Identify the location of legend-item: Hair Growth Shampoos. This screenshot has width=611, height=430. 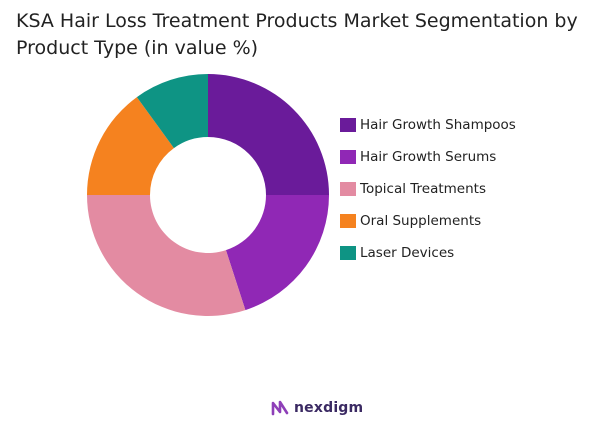
(428, 125).